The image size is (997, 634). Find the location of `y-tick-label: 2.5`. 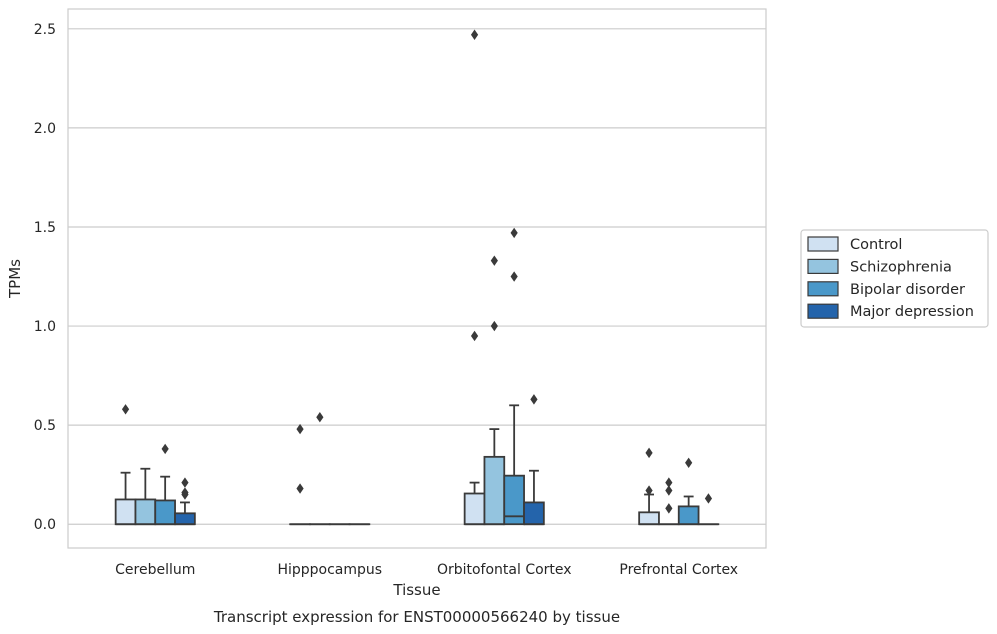

y-tick-label: 2.5 is located at coordinates (45, 30).